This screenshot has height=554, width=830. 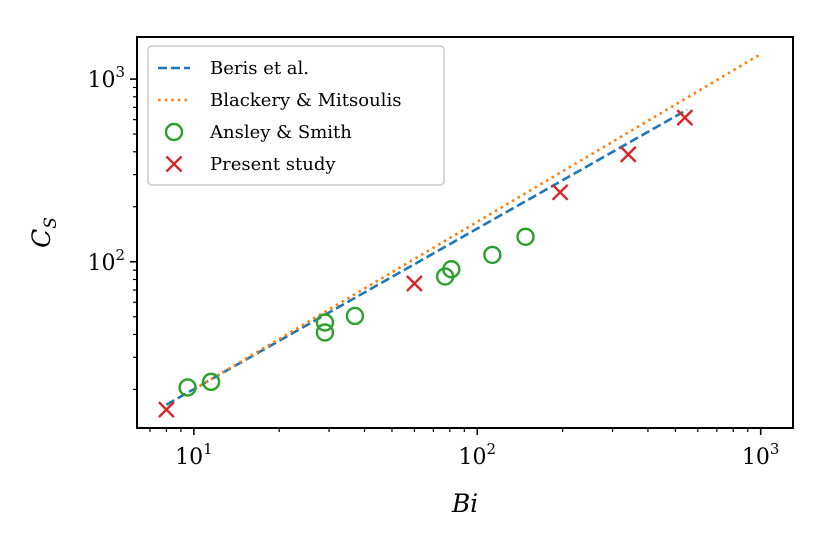 What do you see at coordinates (194, 455) in the screenshot?
I see `x-tick-label: 10¹` at bounding box center [194, 455].